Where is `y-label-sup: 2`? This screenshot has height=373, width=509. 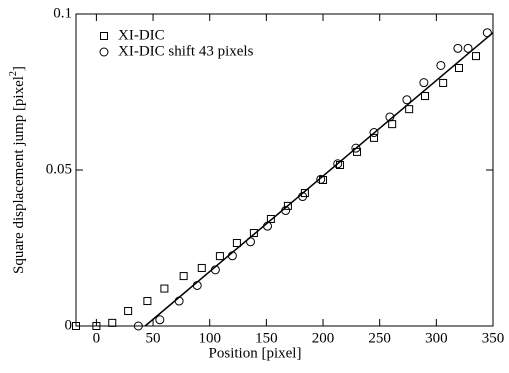 y-label-sup: 2 is located at coordinates (13, 73).